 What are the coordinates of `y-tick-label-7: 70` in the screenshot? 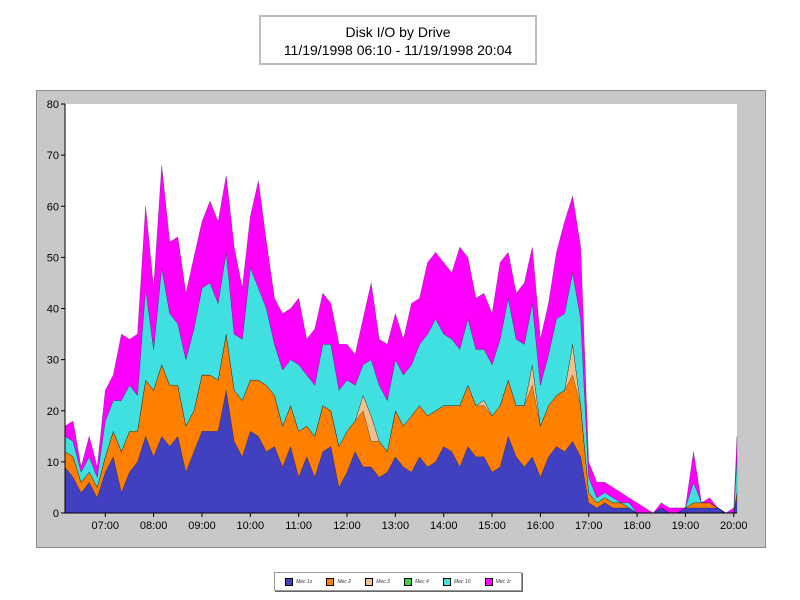 It's located at (53, 156).